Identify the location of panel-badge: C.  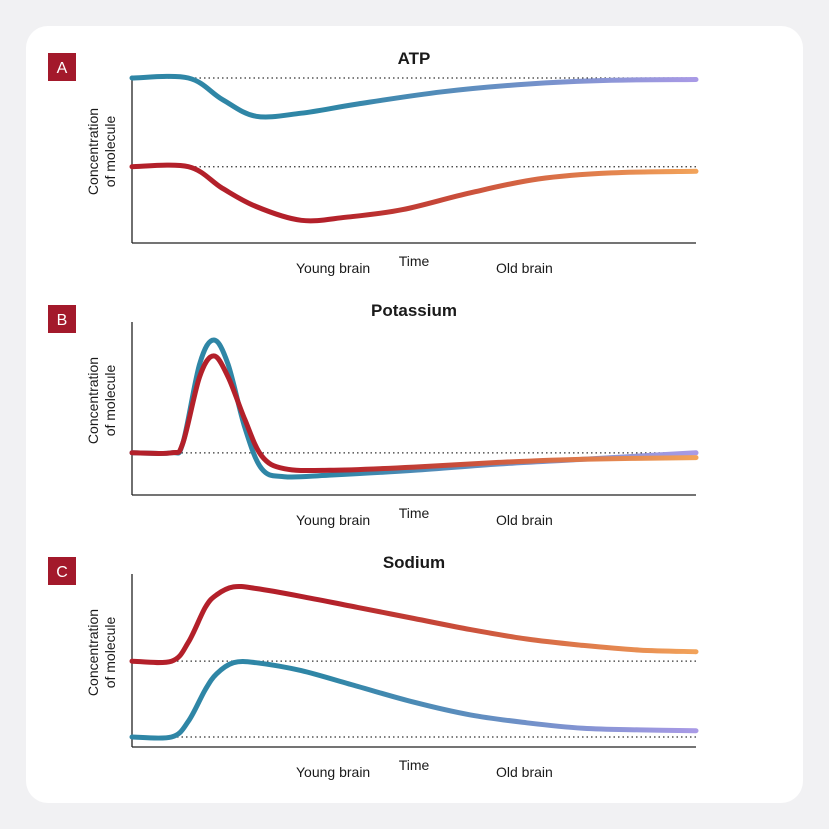
(62, 571).